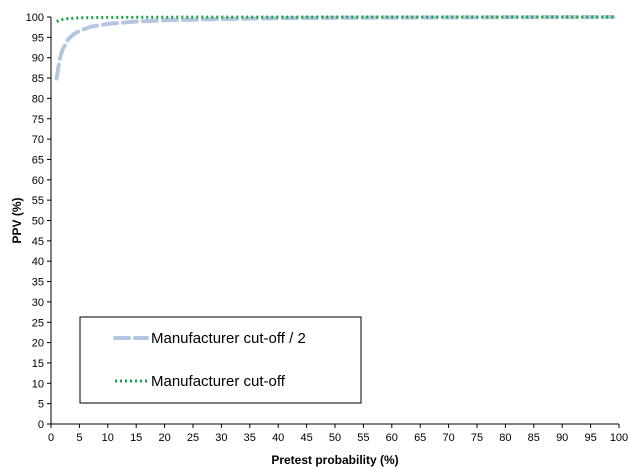 This screenshot has height=469, width=629. I want to click on x-tick-label: 75, so click(477, 438).